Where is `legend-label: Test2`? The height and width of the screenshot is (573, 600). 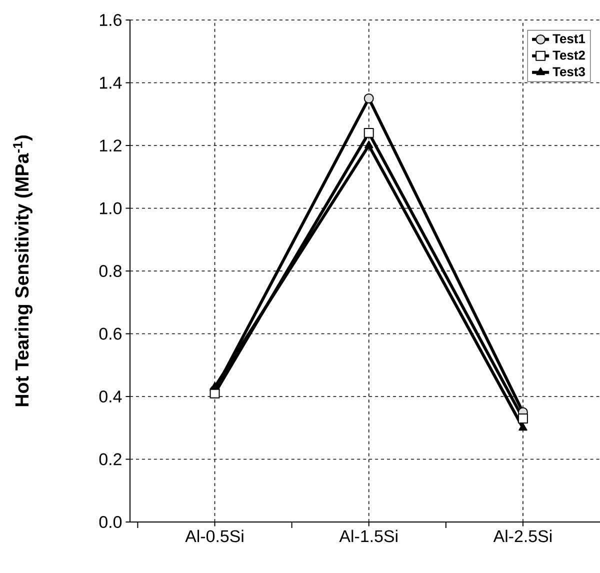 legend-label: Test2 is located at coordinates (568, 55).